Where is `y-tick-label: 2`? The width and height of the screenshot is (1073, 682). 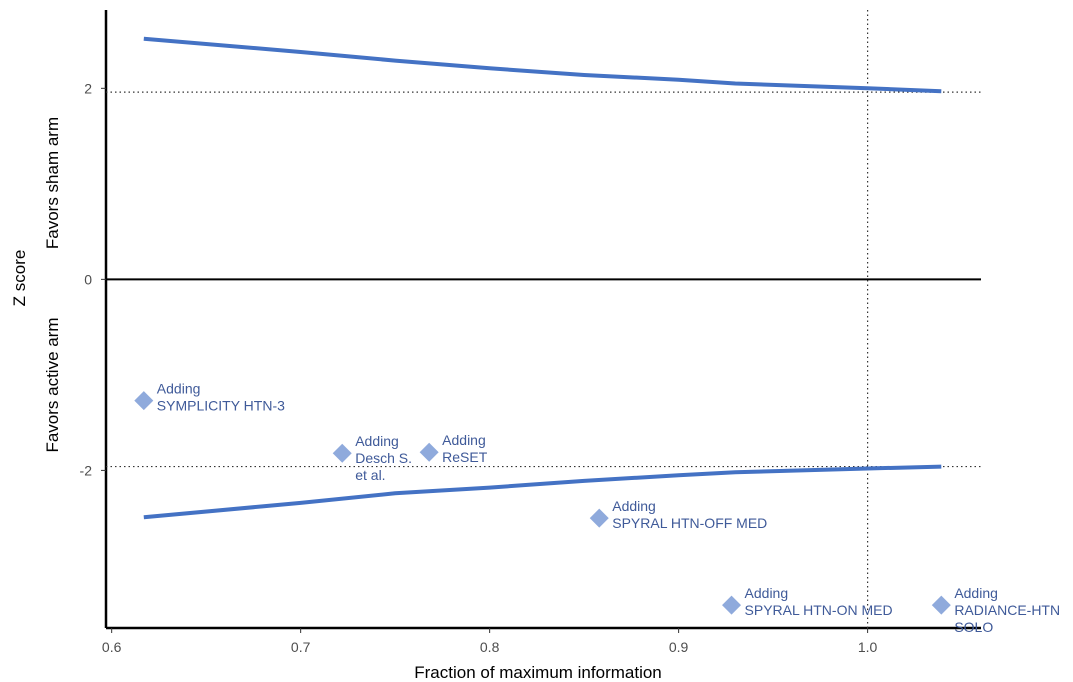
y-tick-label: 2 is located at coordinates (88, 88).